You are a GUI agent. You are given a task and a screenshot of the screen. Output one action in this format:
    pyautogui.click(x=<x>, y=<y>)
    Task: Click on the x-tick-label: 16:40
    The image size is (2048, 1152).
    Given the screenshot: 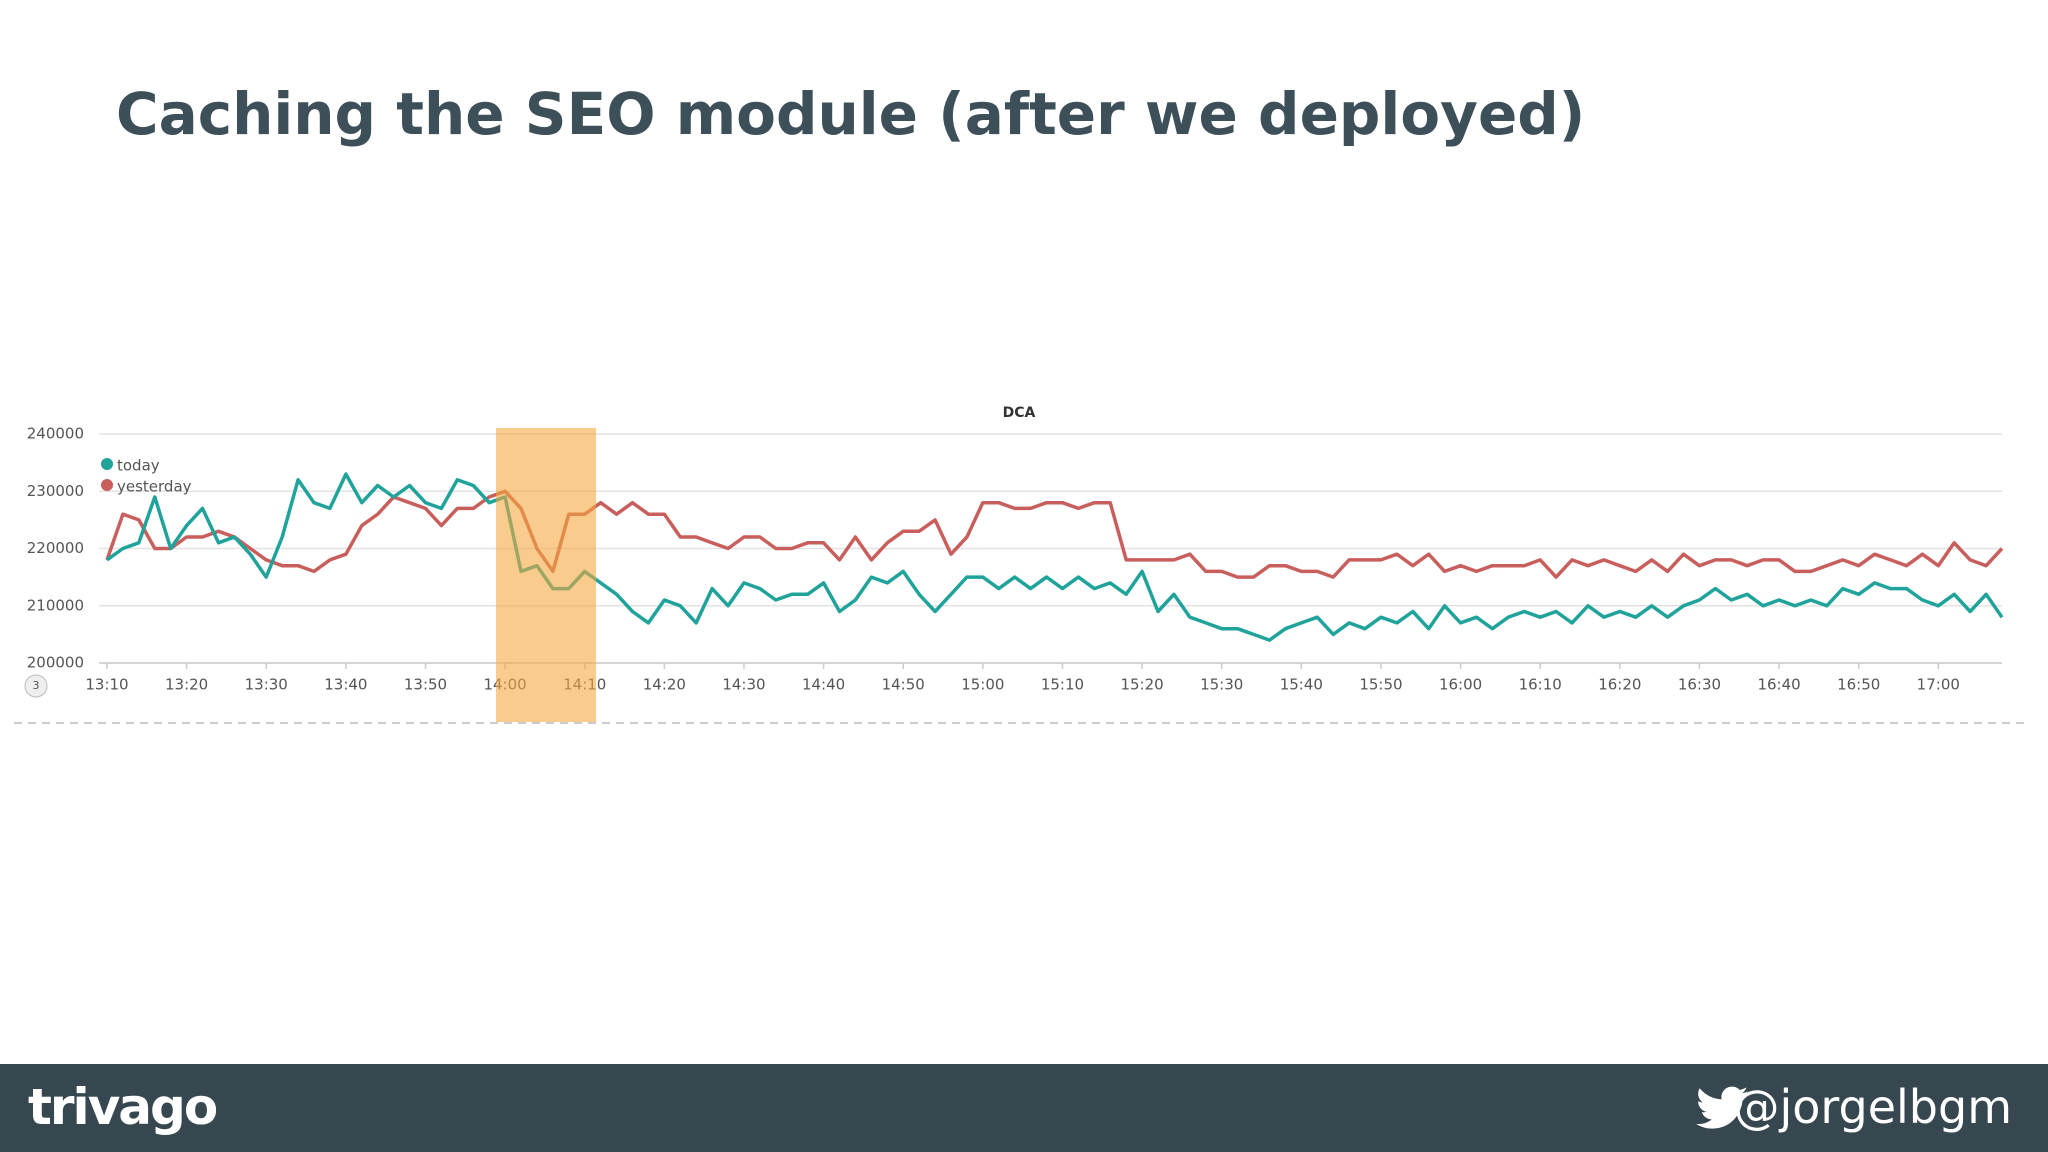 What is the action you would take?
    pyautogui.click(x=1778, y=685)
    